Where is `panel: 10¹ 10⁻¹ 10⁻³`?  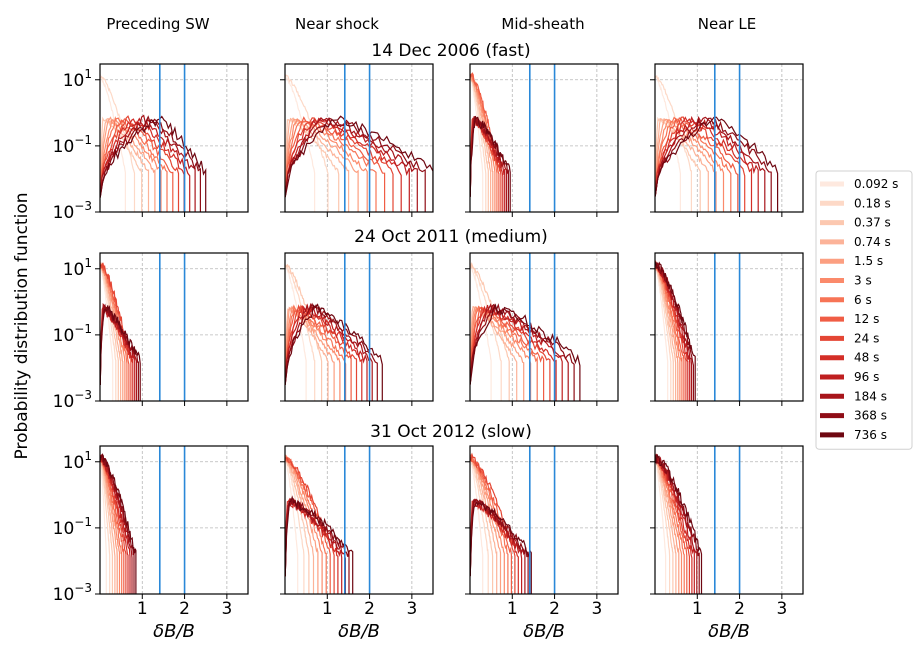 panel: 10¹ 10⁻¹ 10⁻³ is located at coordinates (151, 143).